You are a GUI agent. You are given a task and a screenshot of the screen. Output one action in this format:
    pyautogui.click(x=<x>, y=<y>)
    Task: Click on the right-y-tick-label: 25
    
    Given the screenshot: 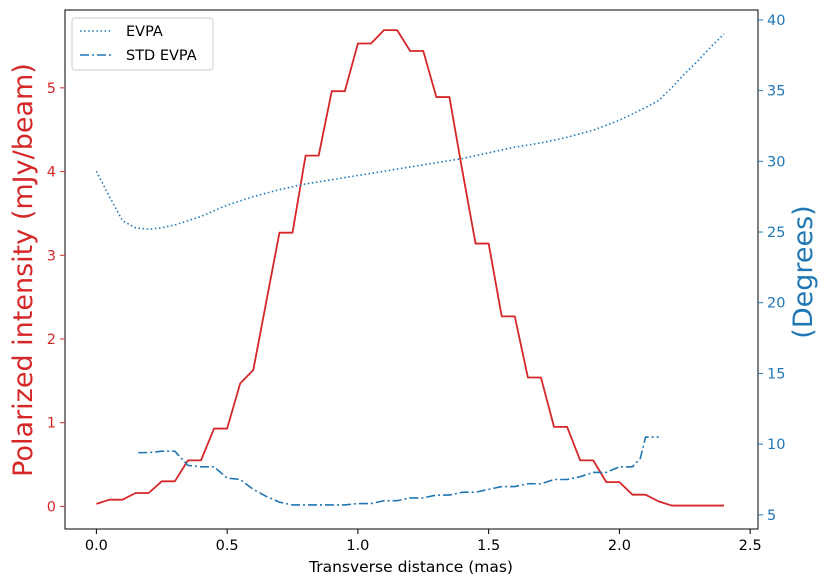 What is the action you would take?
    pyautogui.click(x=776, y=233)
    